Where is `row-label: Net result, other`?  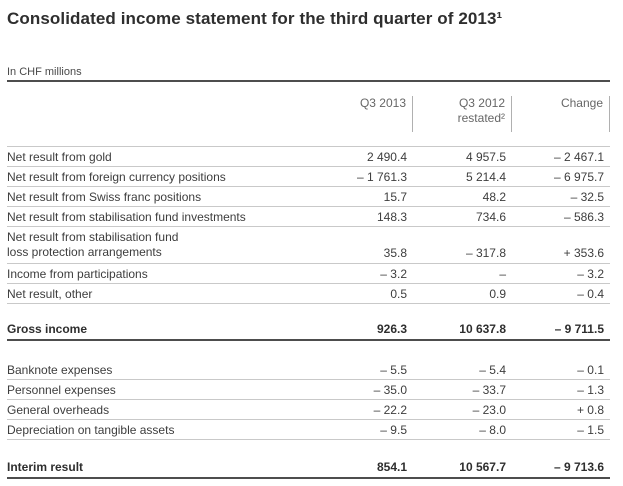 row-label: Net result, other is located at coordinates (160, 293).